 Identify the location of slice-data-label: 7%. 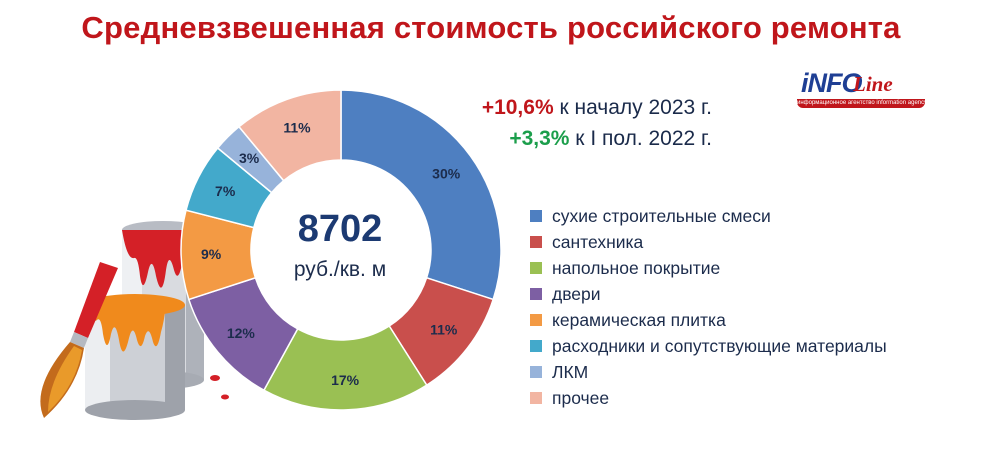
(225, 191).